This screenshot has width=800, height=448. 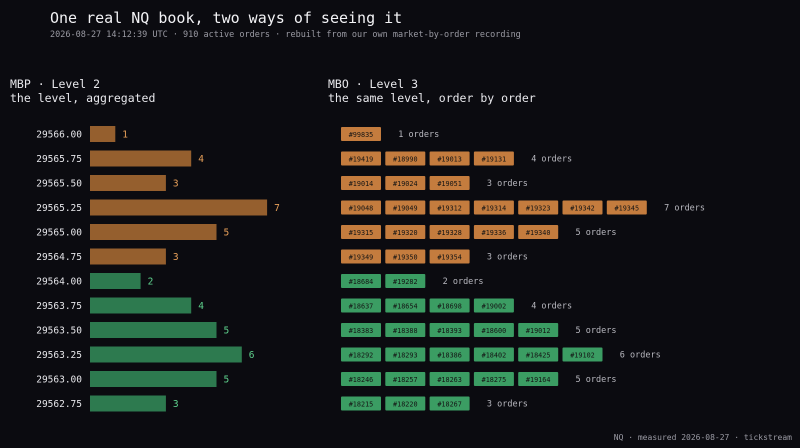 I want to click on mbo-order-id: #18292, so click(x=361, y=355).